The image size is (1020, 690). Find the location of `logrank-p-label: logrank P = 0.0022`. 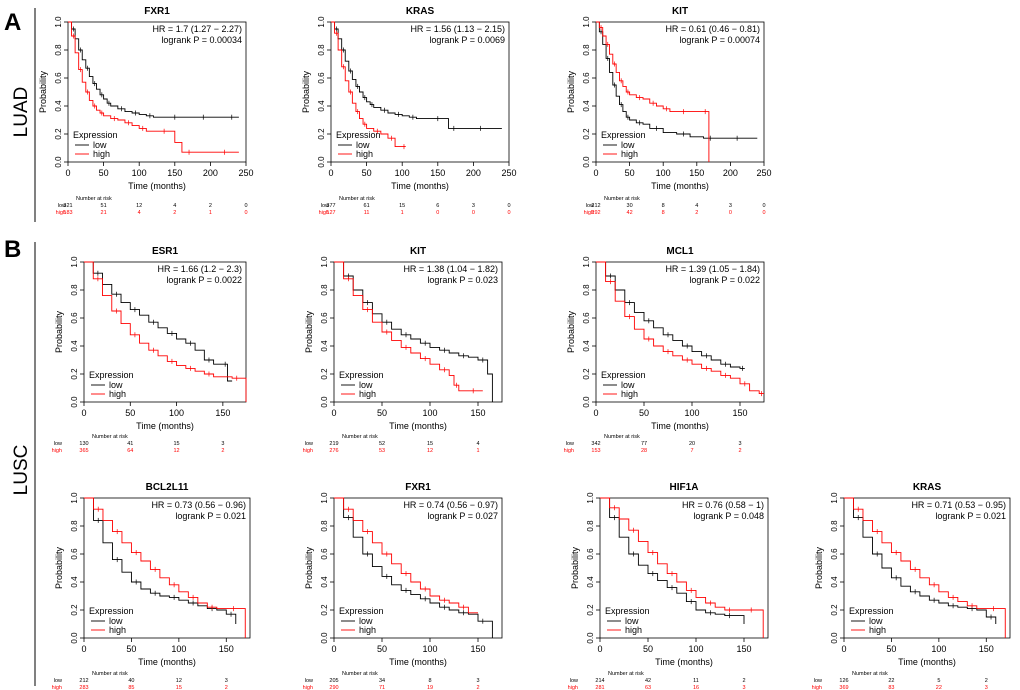

logrank-p-label: logrank P = 0.0022 is located at coordinates (204, 280).